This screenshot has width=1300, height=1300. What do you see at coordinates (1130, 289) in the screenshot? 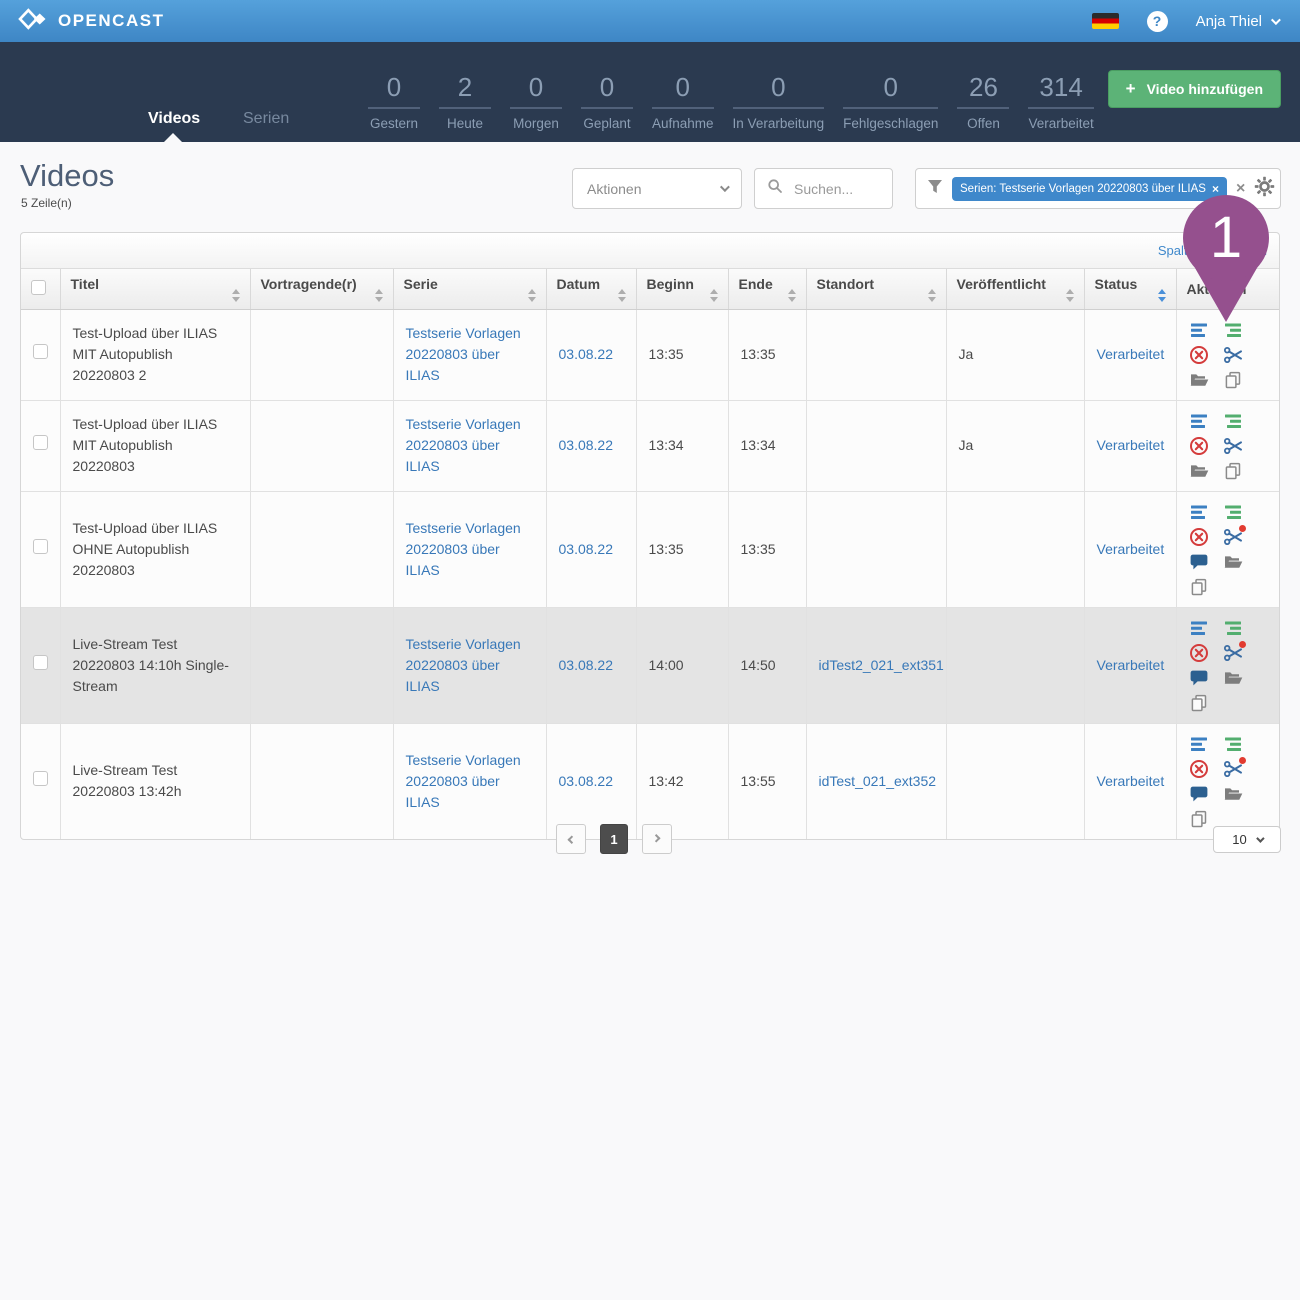
I see `col-status: Status` at bounding box center [1130, 289].